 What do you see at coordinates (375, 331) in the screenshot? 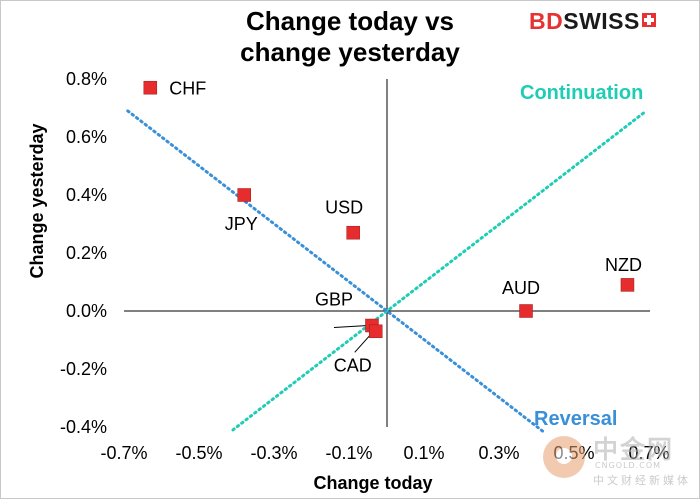
I see `cad-point` at bounding box center [375, 331].